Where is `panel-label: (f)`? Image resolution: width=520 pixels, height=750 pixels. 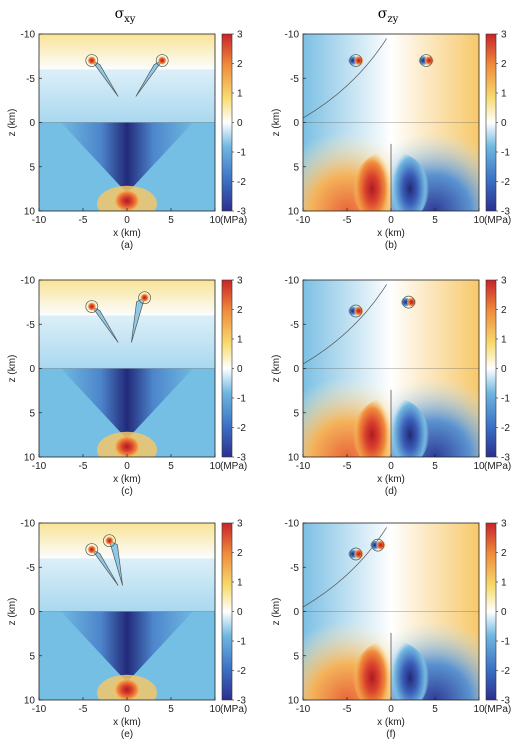
panel-label: (f) is located at coordinates (390, 734).